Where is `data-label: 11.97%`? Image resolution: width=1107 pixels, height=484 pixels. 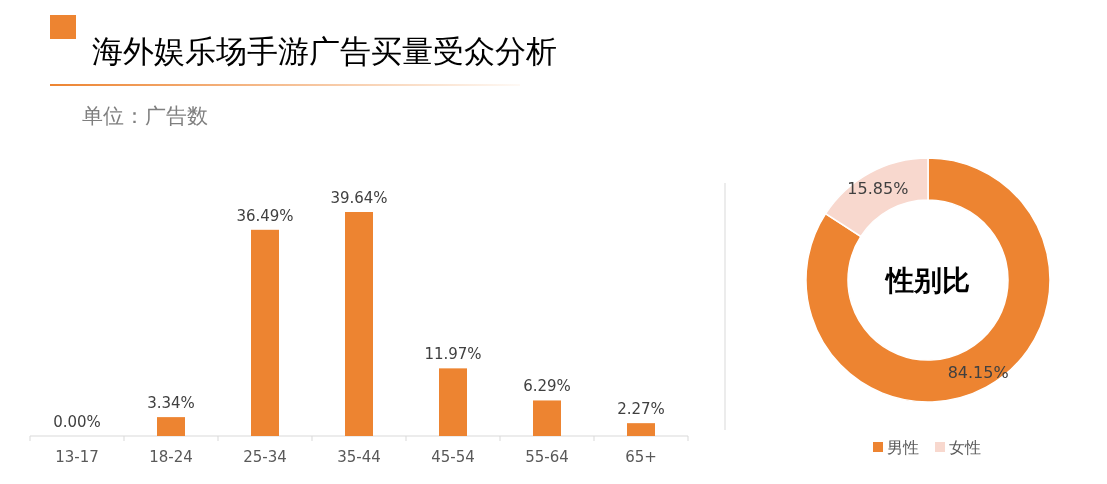
data-label: 11.97% is located at coordinates (453, 354).